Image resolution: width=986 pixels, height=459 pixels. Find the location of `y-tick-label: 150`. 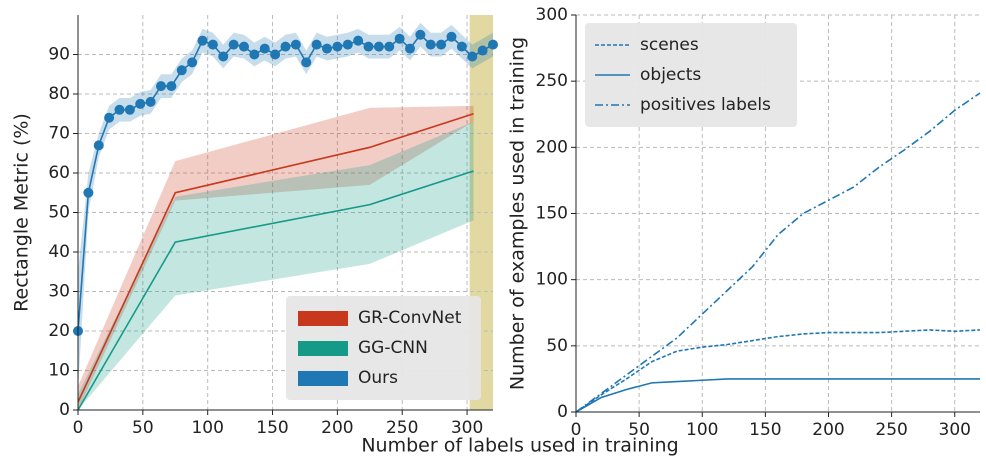

y-tick-label: 150 is located at coordinates (552, 214).